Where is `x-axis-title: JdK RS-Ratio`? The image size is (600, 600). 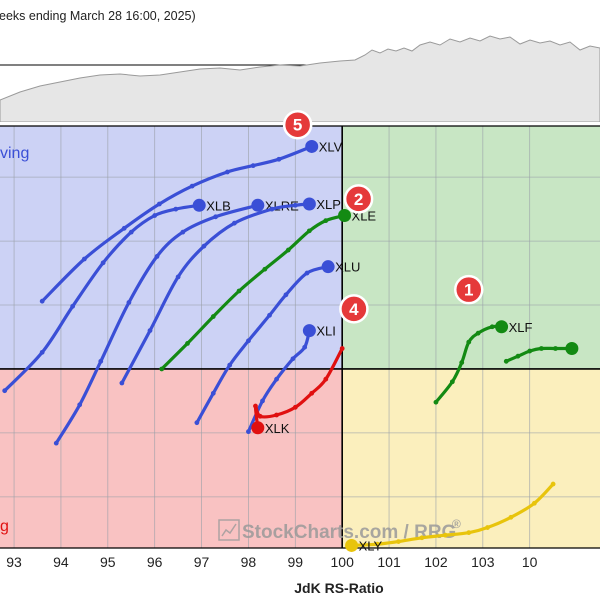 x-axis-title: JdK RS-Ratio is located at coordinates (338, 588).